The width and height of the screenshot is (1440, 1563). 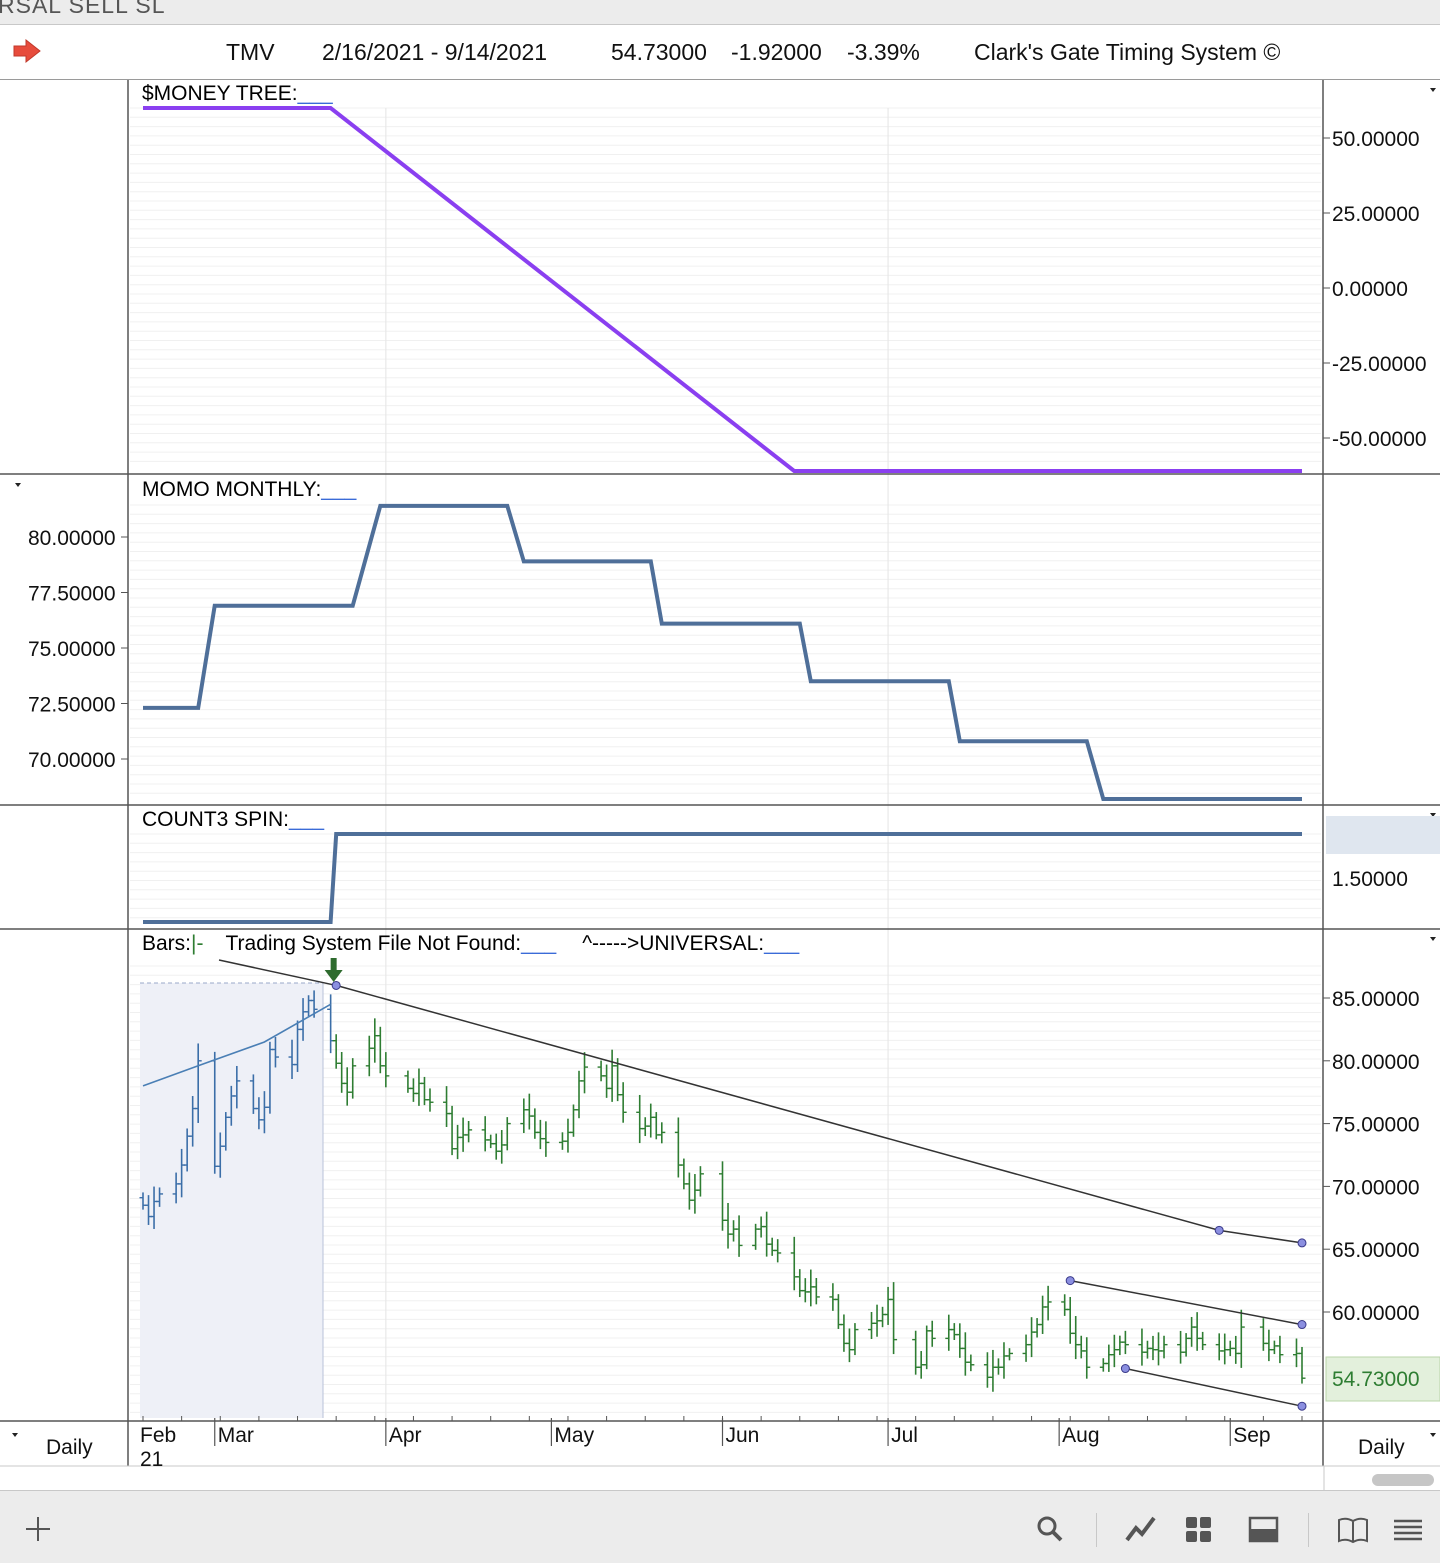 I want to click on x-axis-month: Mar, so click(x=236, y=1435).